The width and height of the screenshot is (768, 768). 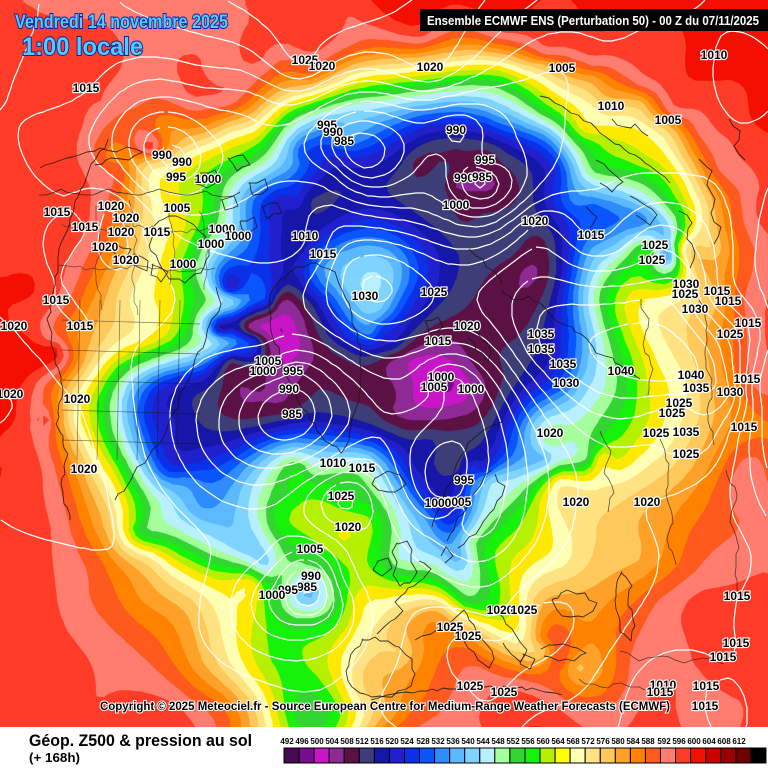 What do you see at coordinates (633, 741) in the screenshot?
I see `svg-text: 584` at bounding box center [633, 741].